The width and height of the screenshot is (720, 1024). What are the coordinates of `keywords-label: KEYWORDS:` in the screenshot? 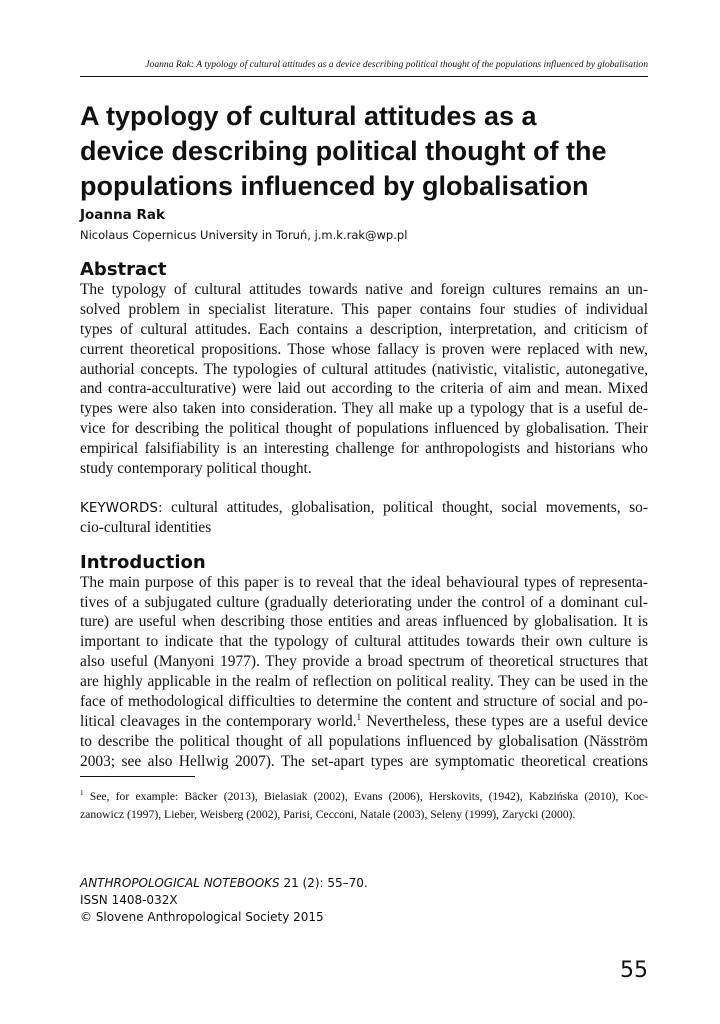 It's located at (121, 507).